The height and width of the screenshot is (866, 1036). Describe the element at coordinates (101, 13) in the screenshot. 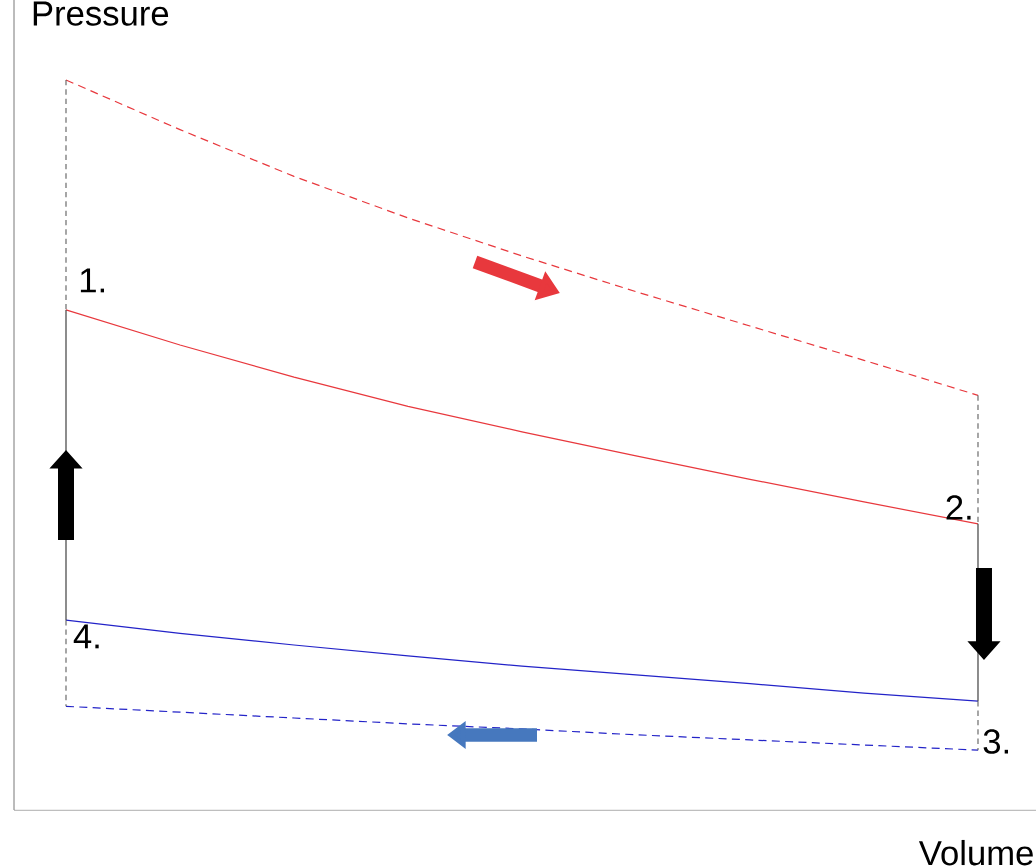

I see `y-axis-title: Pressure` at that location.